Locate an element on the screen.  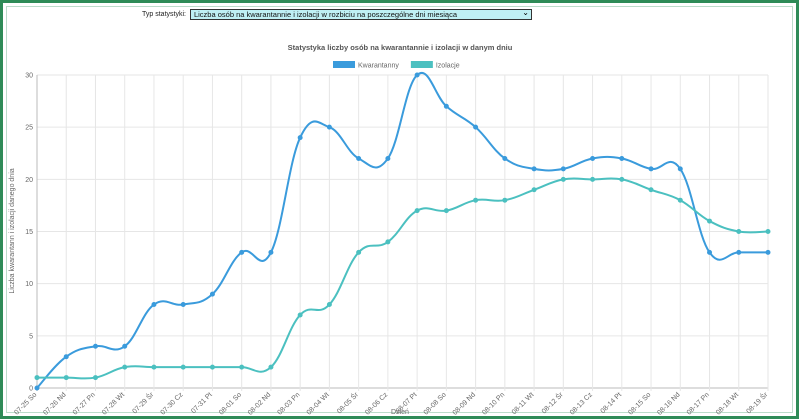
y-tick-label: 10 is located at coordinates (29, 284).